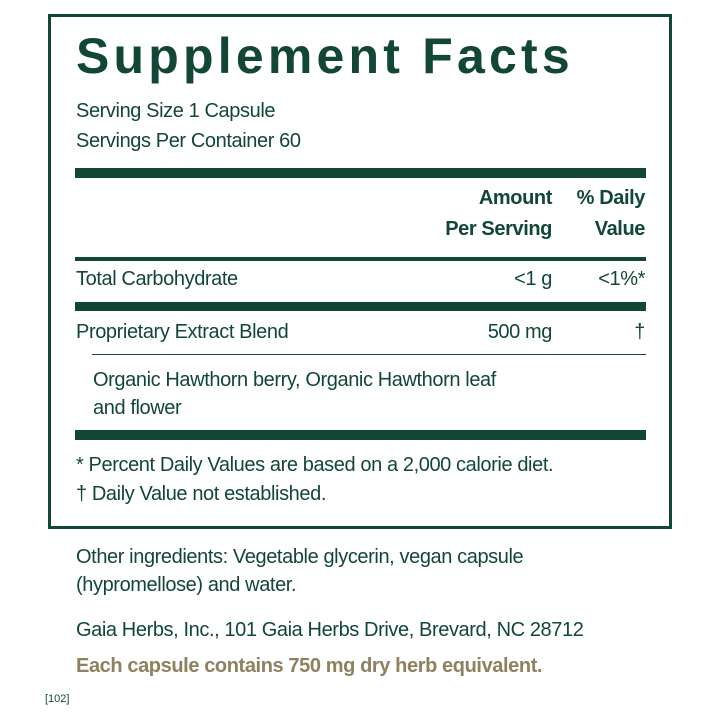 The width and height of the screenshot is (720, 720). Describe the element at coordinates (611, 198) in the screenshot. I see `dv-header-line1: % Daily` at that location.